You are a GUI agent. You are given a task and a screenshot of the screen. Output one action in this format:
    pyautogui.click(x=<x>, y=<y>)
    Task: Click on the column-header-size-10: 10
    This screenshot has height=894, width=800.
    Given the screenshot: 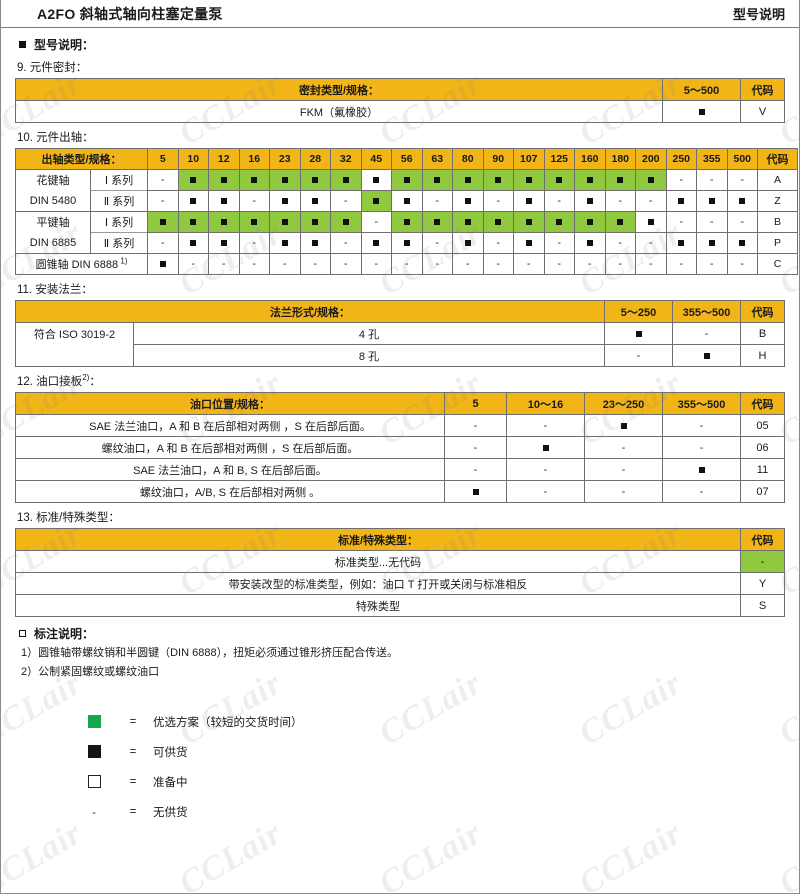 What is the action you would take?
    pyautogui.click(x=193, y=159)
    